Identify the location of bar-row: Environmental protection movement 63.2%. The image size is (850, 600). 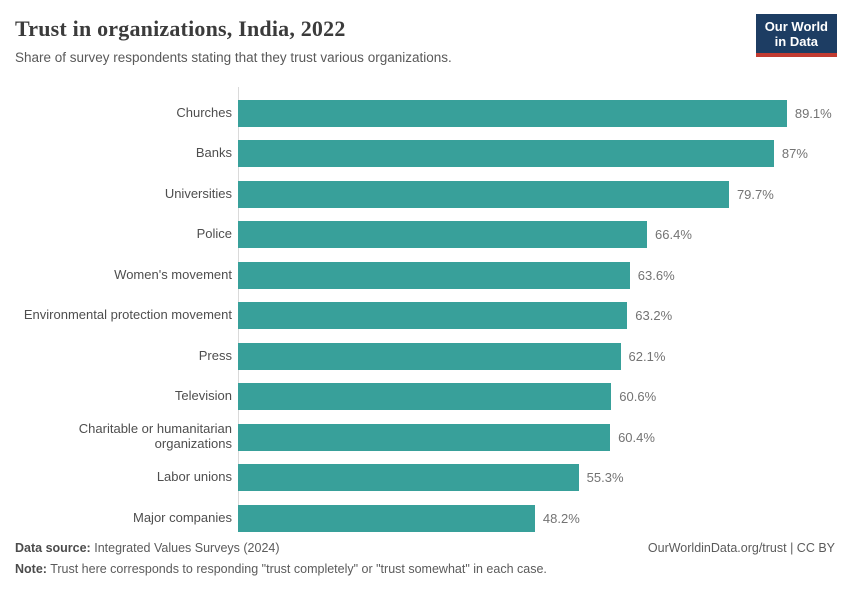
(432, 316).